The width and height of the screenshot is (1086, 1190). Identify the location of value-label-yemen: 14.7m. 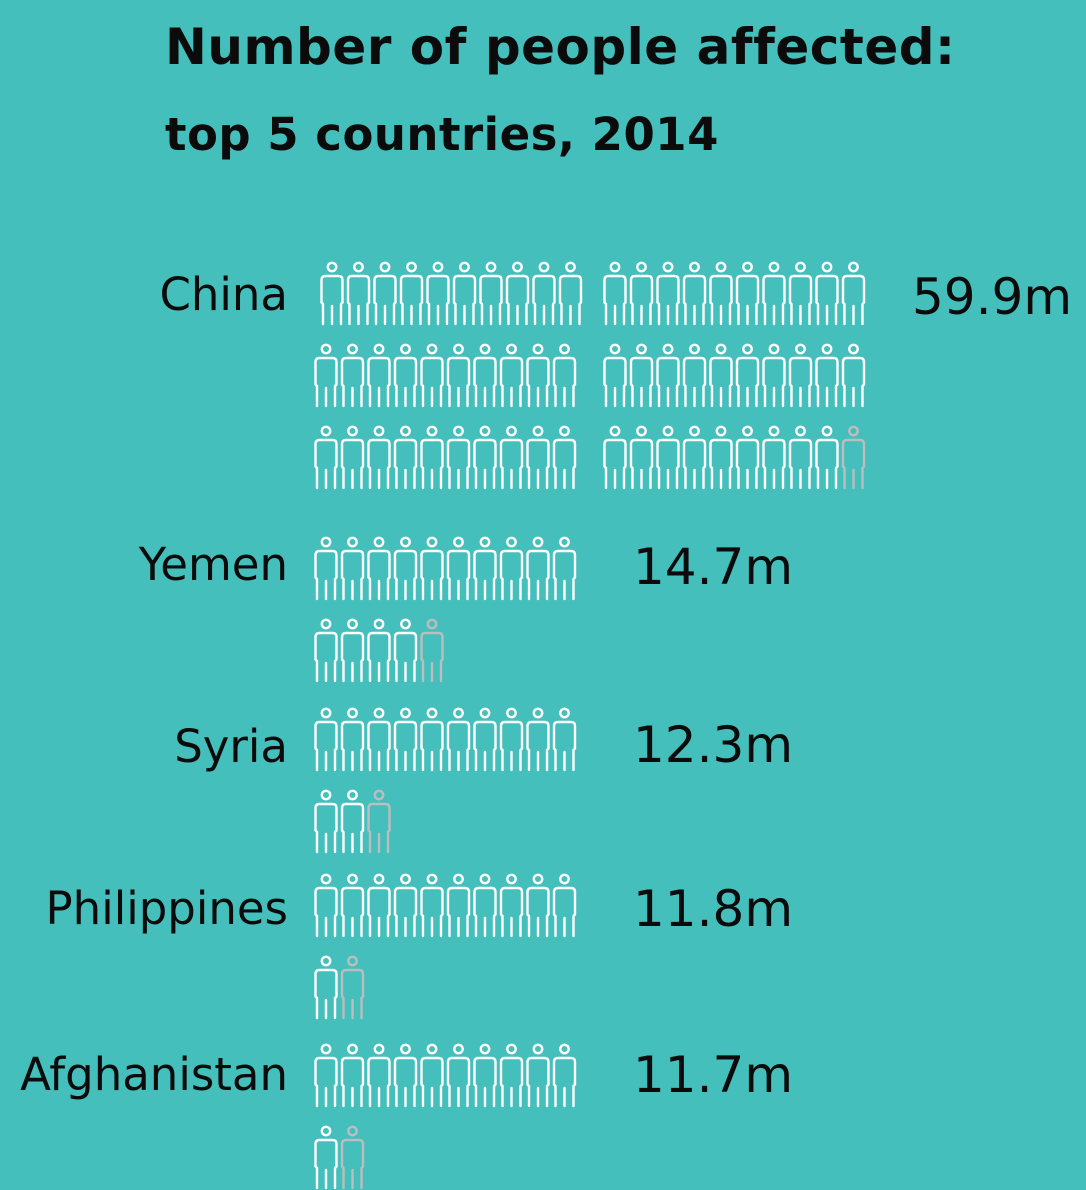
(713, 567).